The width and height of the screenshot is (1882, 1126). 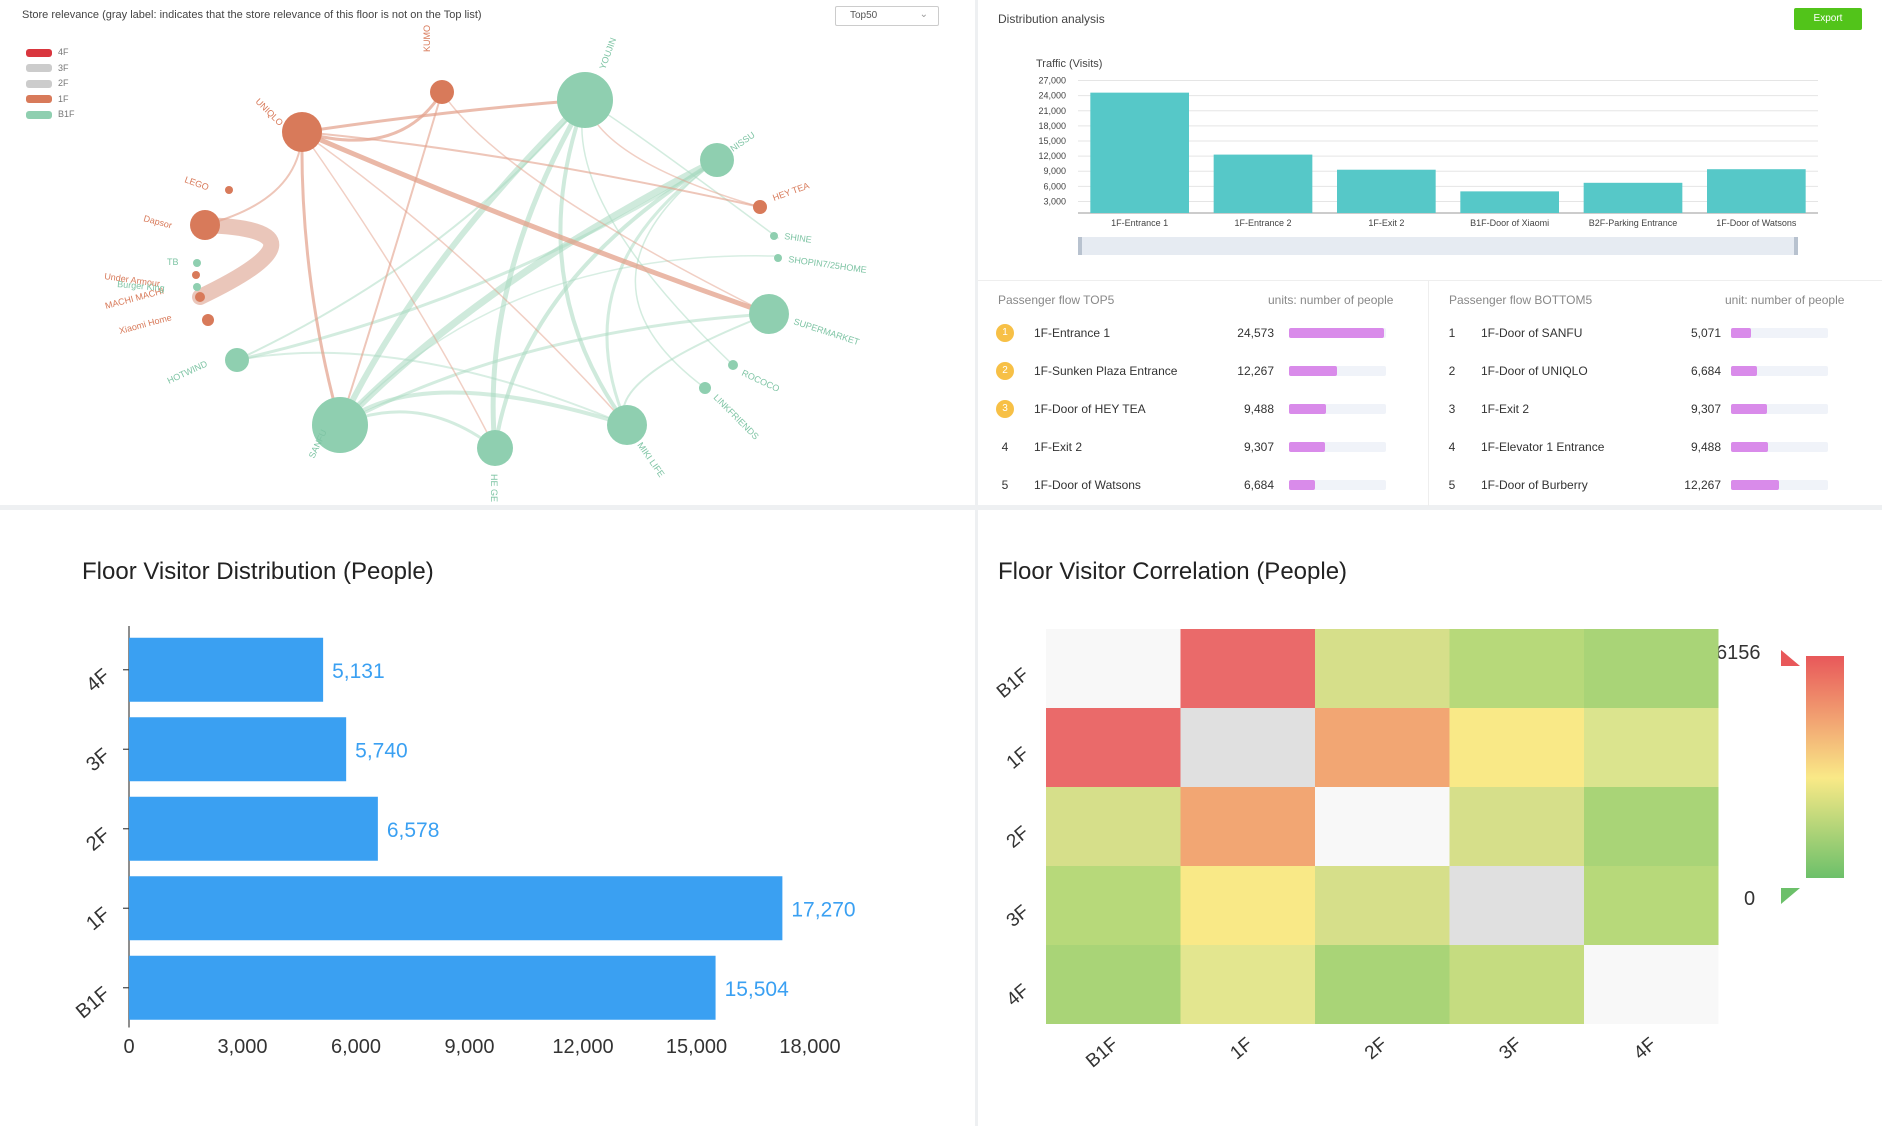 What do you see at coordinates (887, 16) in the screenshot?
I see `top-select-dropdown: Top50 ⌄` at bounding box center [887, 16].